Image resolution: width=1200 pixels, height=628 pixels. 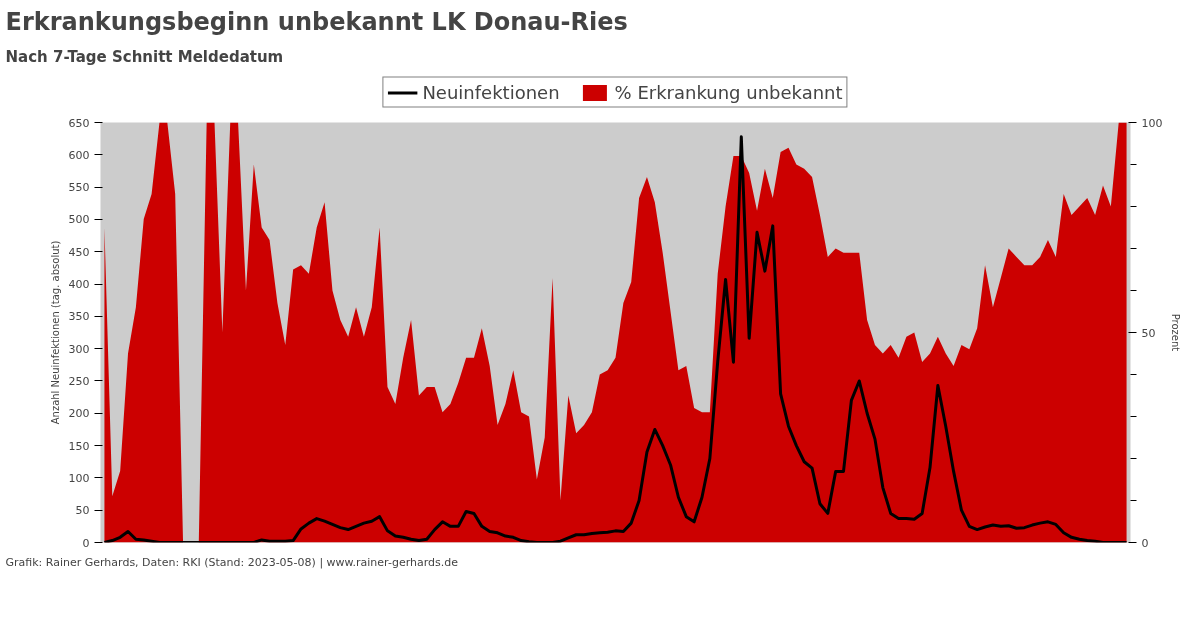 What do you see at coordinates (232, 562) in the screenshot?
I see `text: Grafik: Rainer Gerhards, Daten: RKI (Stand: 2023-05-08) | www.rainer-gerhards.de` at bounding box center [232, 562].